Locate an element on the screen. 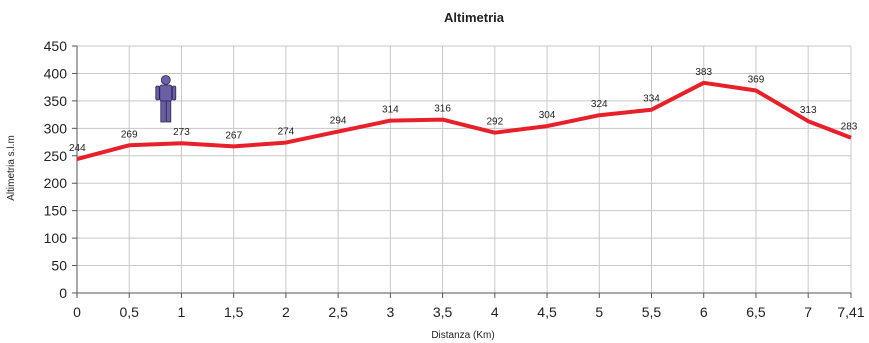  person-torso is located at coordinates (166, 93).